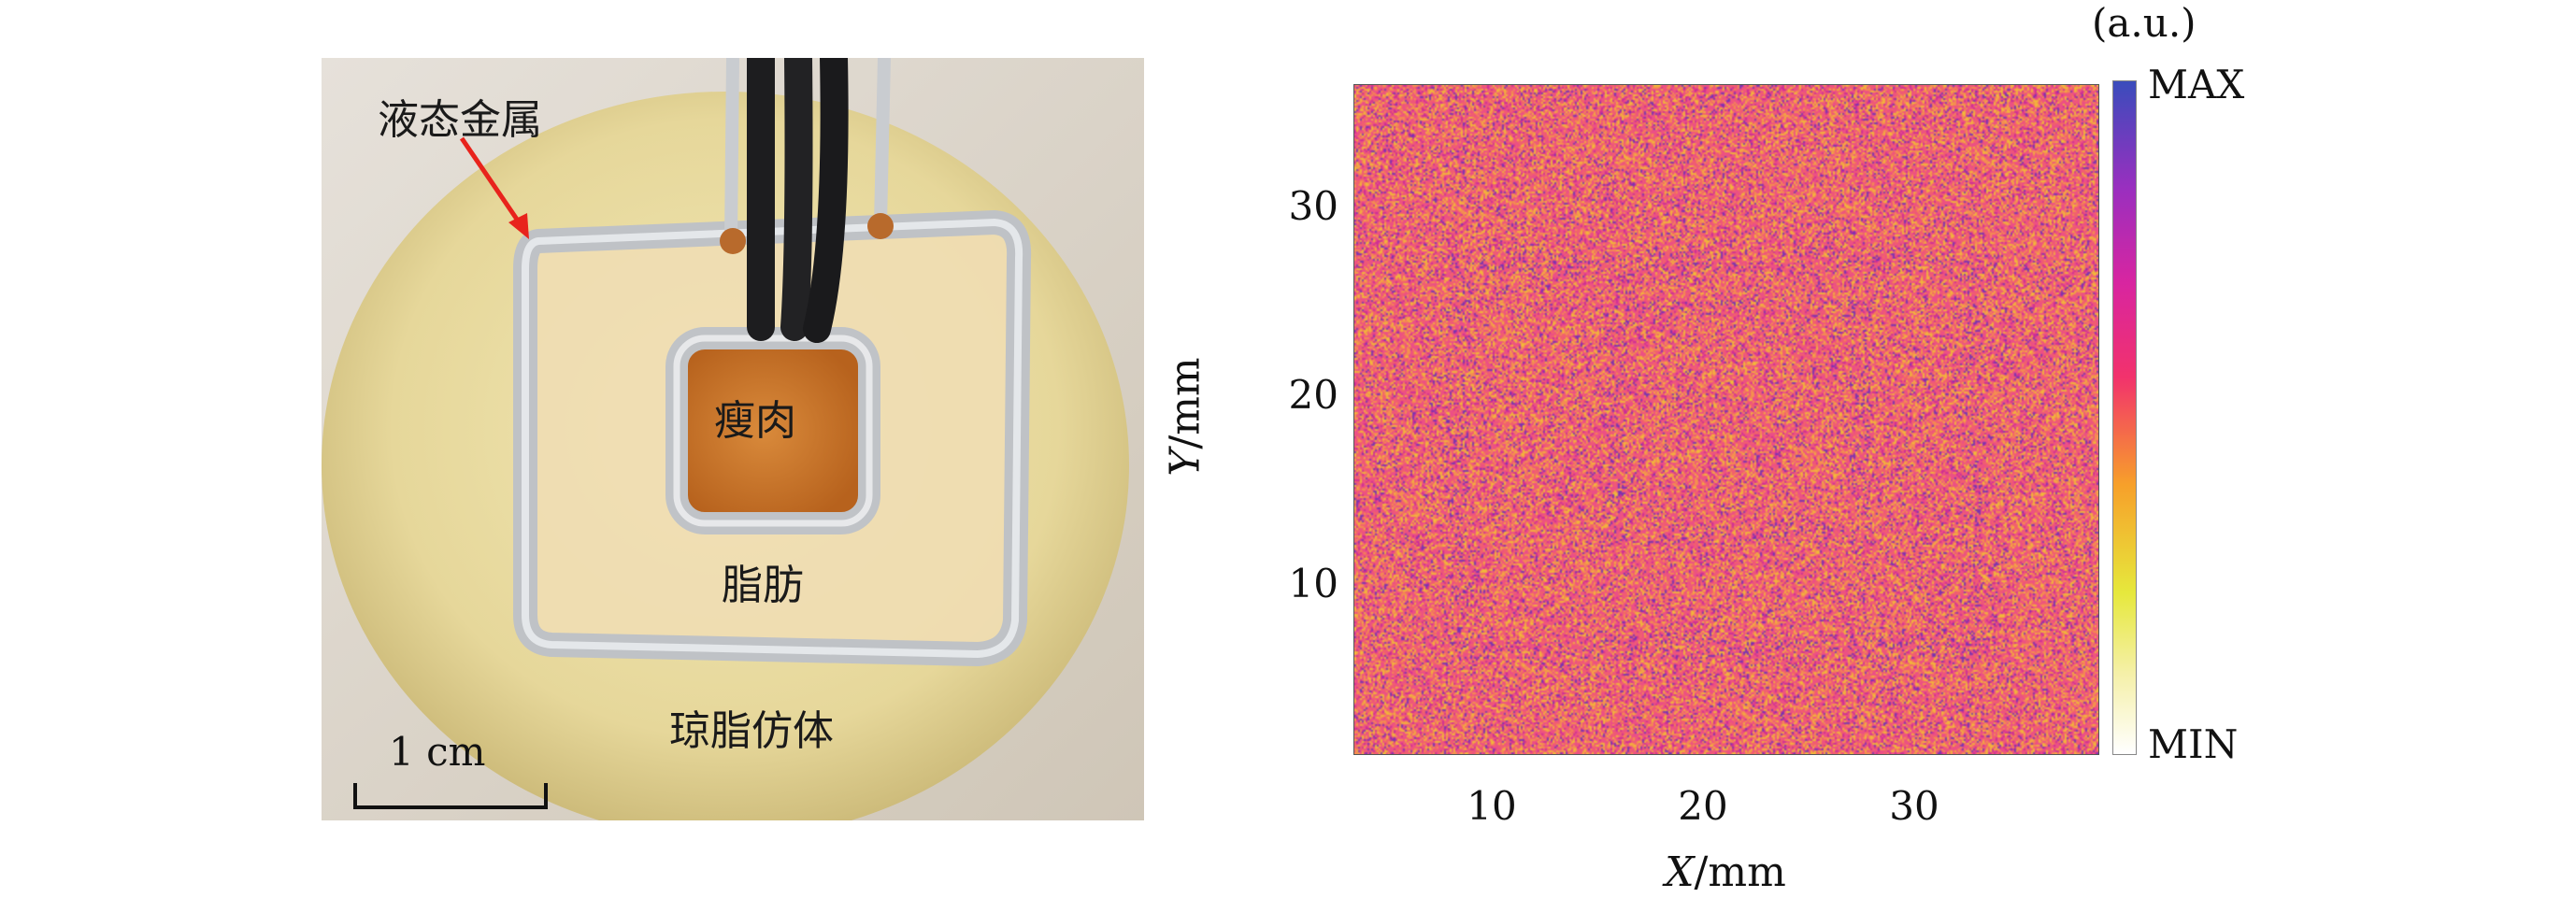  I want to click on x-axis-unit: /mm, so click(1740, 872).